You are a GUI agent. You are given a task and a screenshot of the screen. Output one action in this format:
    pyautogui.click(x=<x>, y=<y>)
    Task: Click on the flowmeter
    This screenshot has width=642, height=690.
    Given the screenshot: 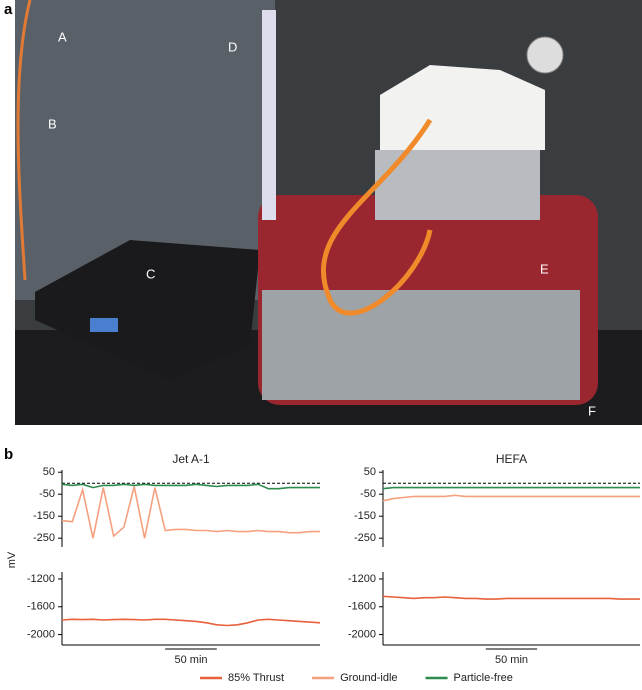 What is the action you would take?
    pyautogui.click(x=269, y=115)
    